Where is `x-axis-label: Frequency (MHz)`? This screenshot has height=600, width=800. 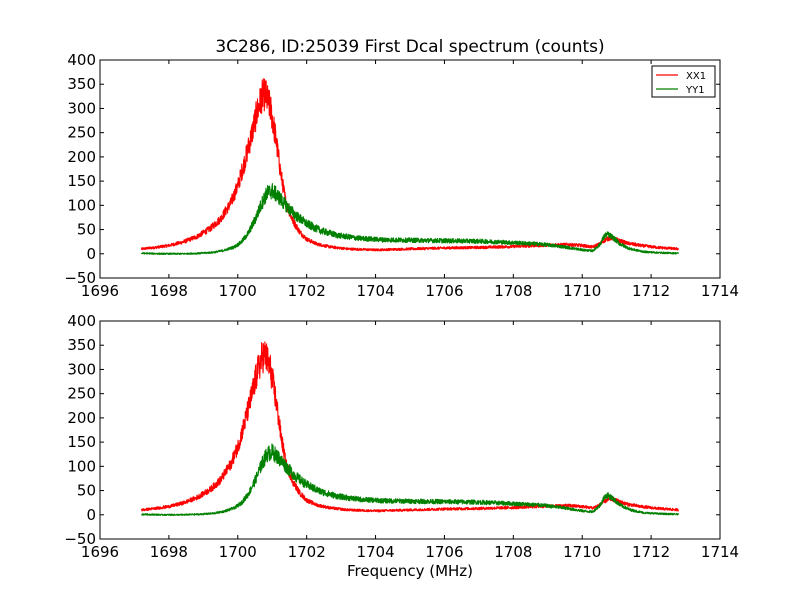
x-axis-label: Frequency (MHz) is located at coordinates (410, 571).